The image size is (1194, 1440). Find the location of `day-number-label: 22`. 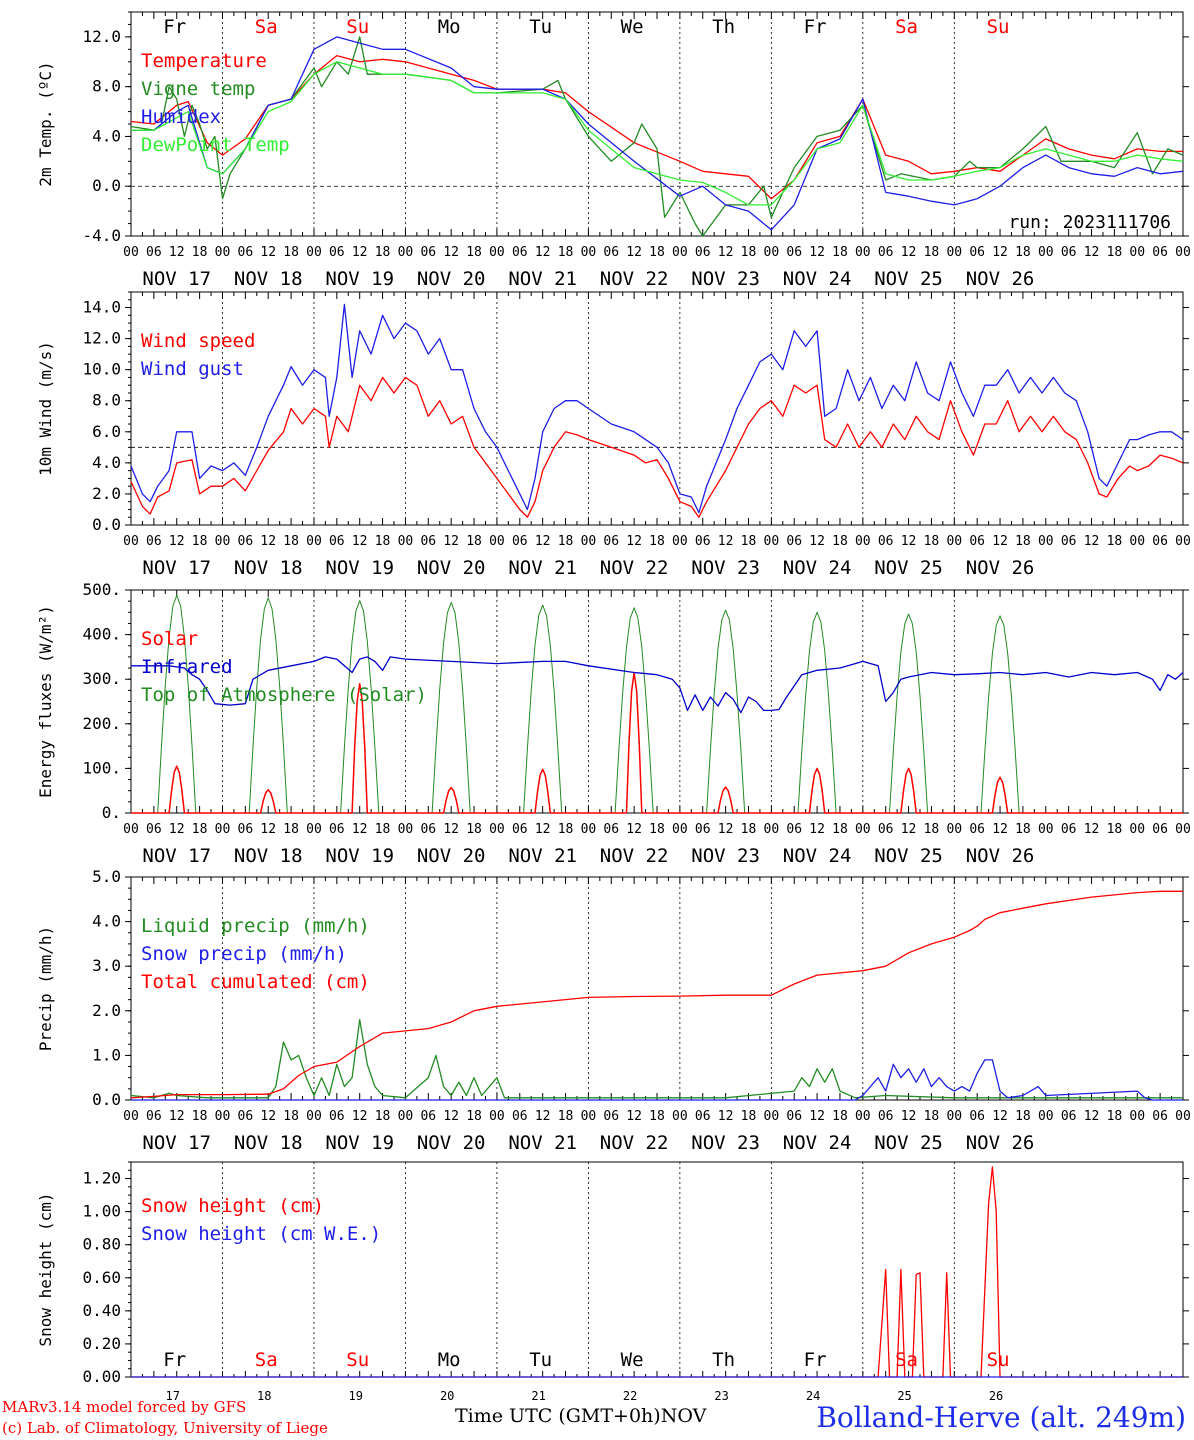

day-number-label: 22 is located at coordinates (630, 1396).